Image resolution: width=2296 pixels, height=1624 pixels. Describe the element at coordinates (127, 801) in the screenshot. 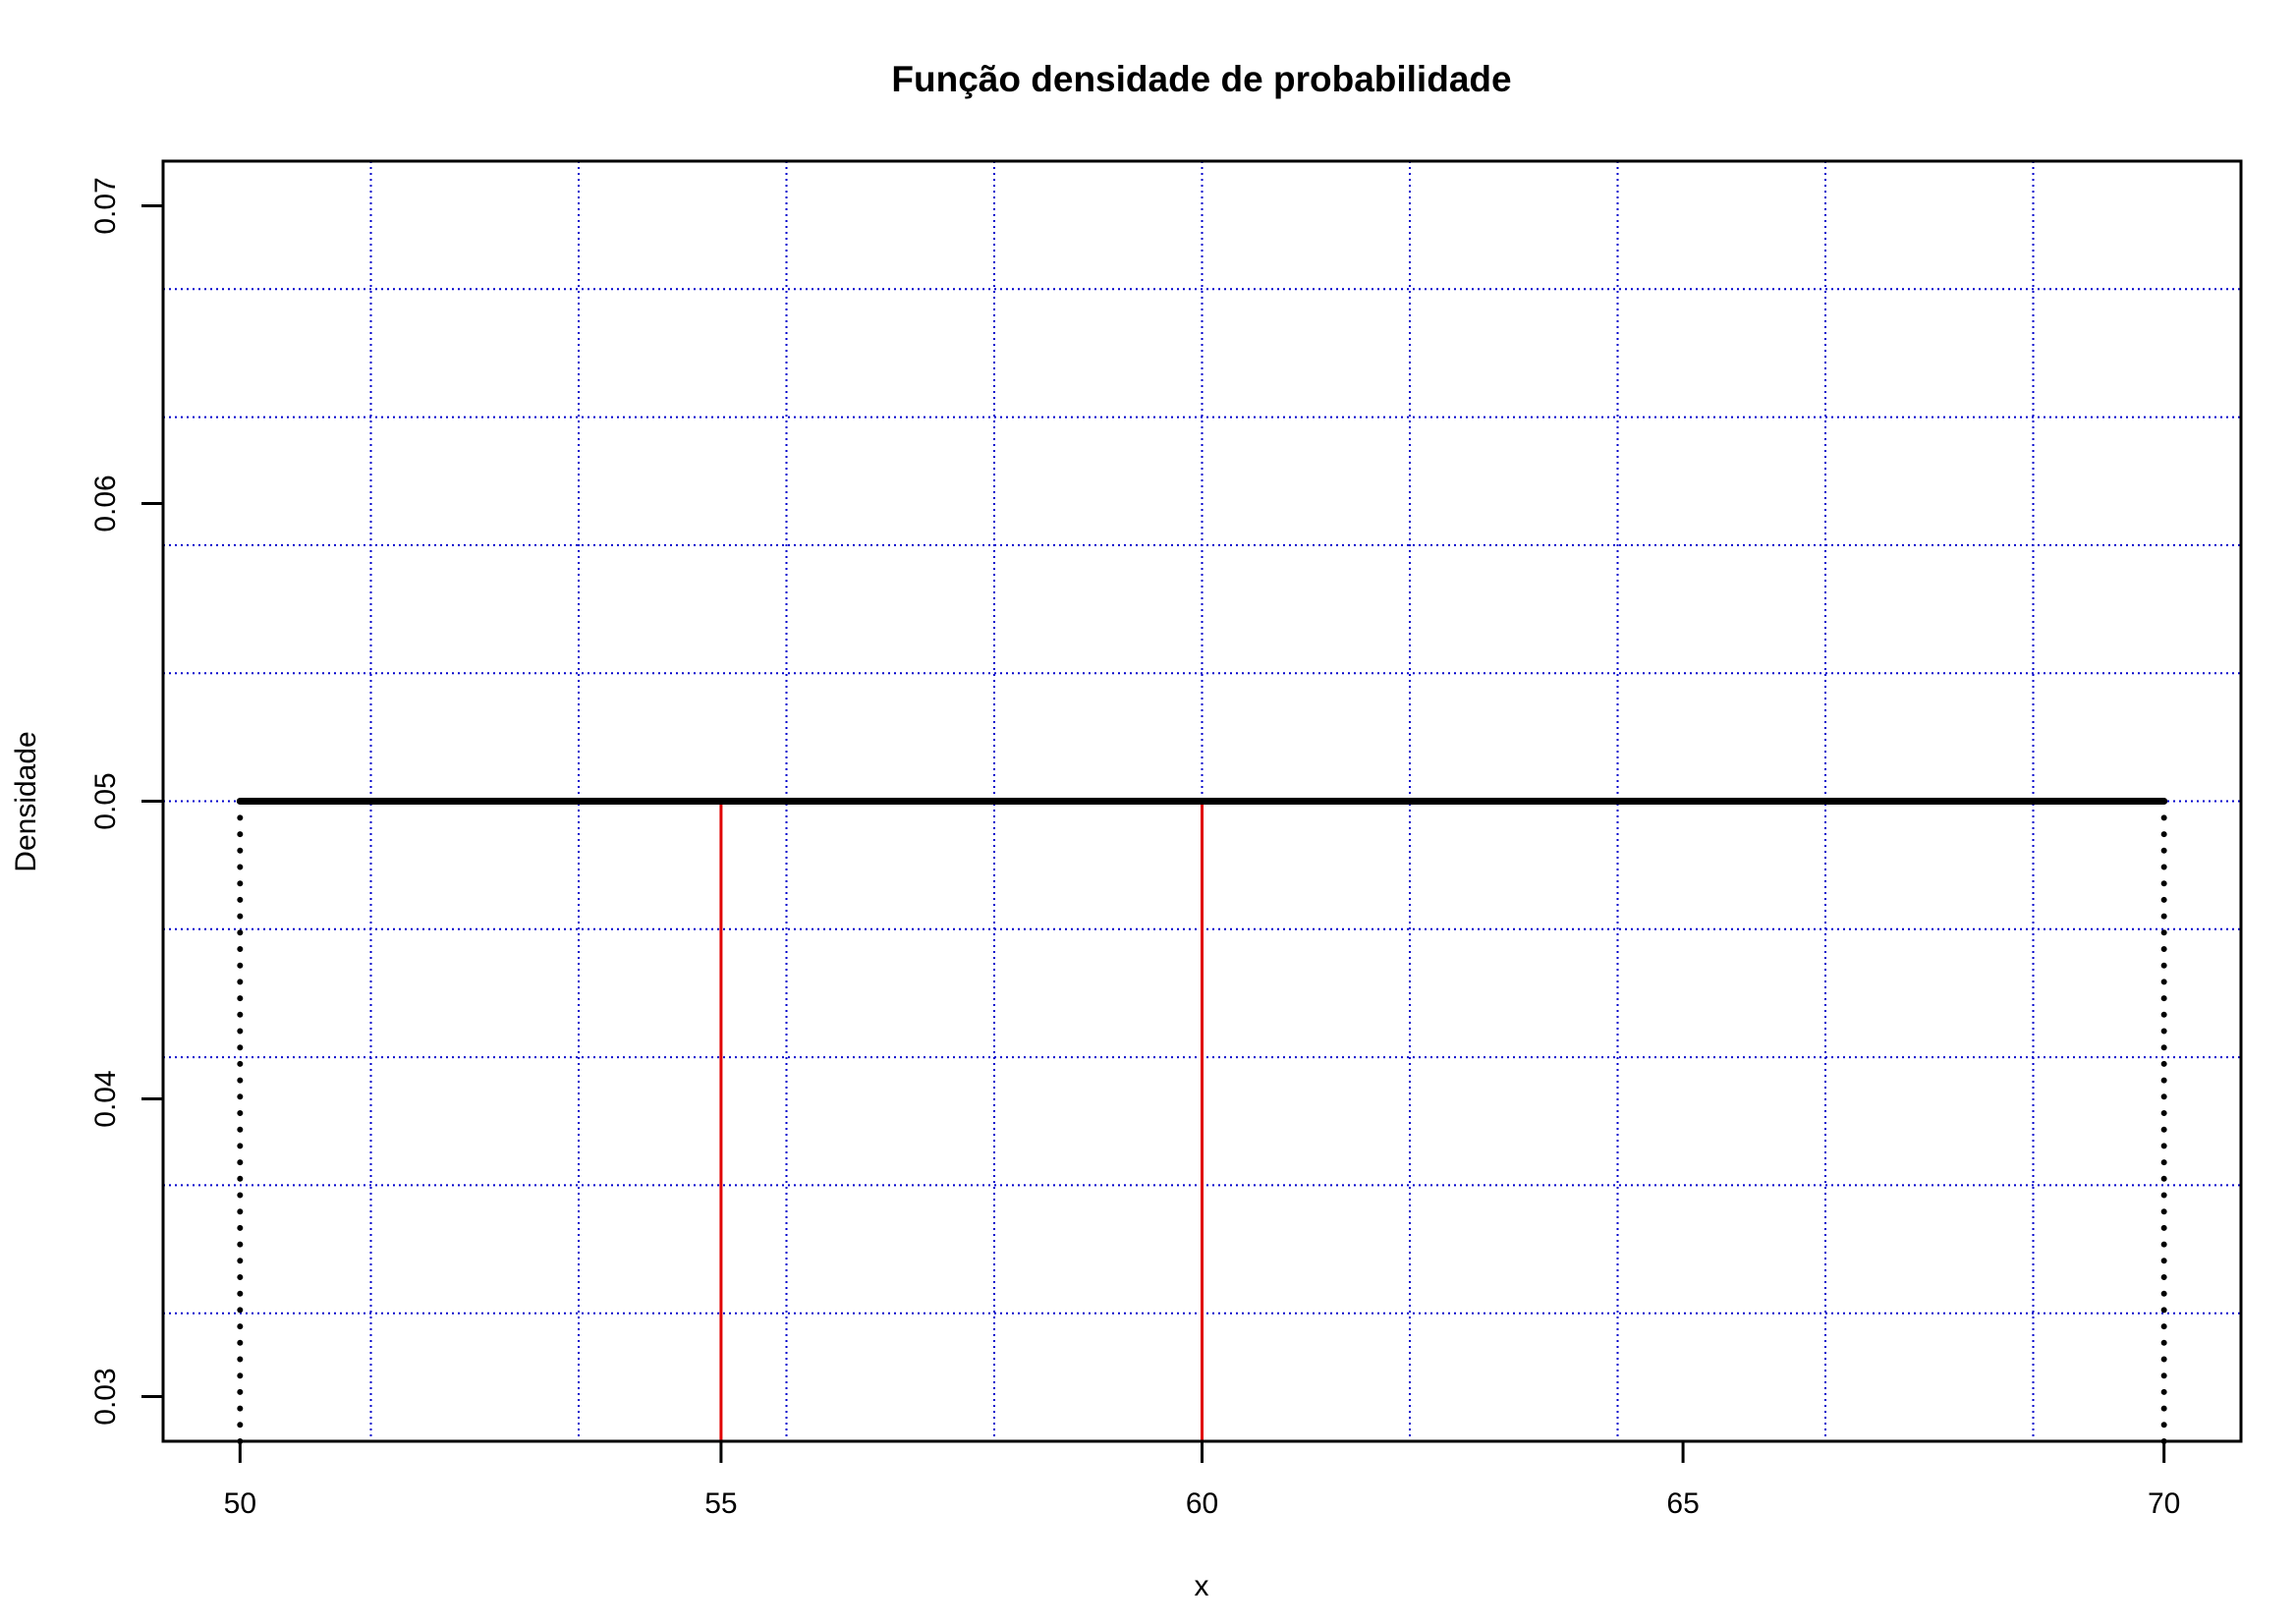

I see `y-axis: 0.03 0.04 0.05 0.06 0.07` at that location.